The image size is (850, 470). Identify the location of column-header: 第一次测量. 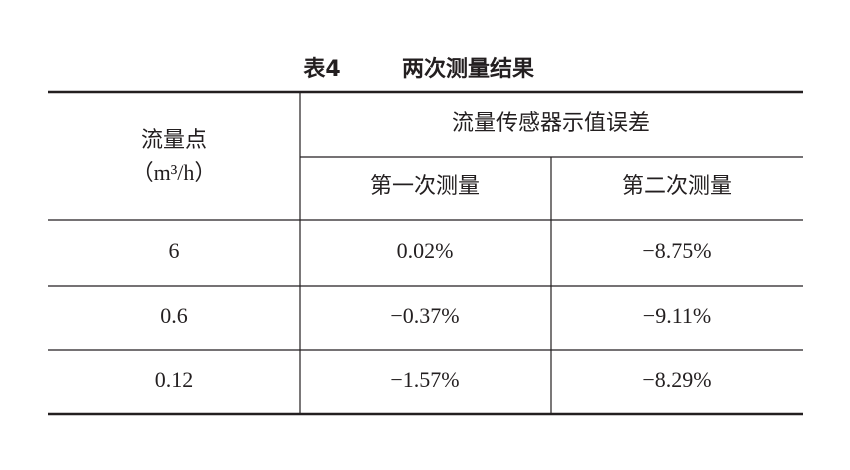
(425, 185).